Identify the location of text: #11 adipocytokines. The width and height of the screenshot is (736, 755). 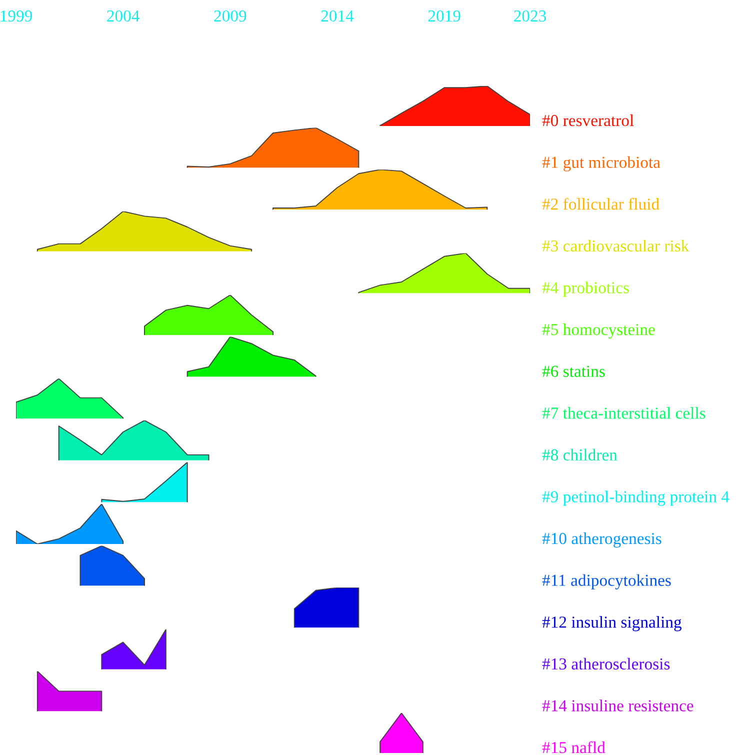
(606, 582).